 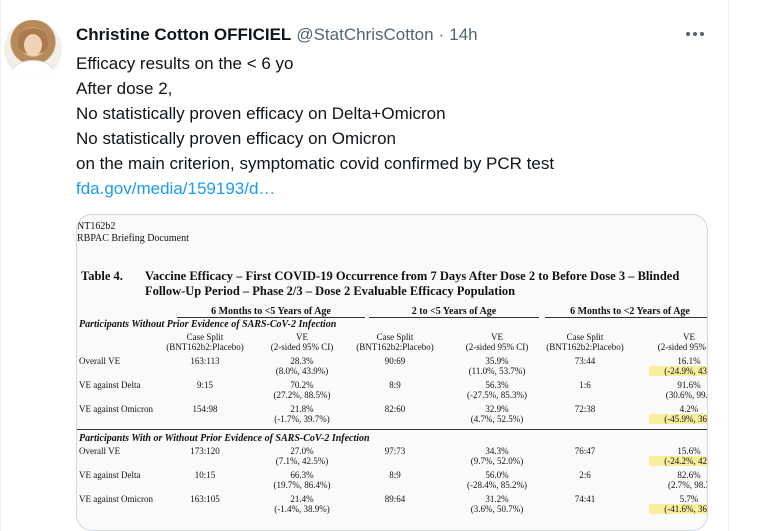 I want to click on document-header: NT162b2 RBPAC Briefing Document, so click(x=133, y=233).